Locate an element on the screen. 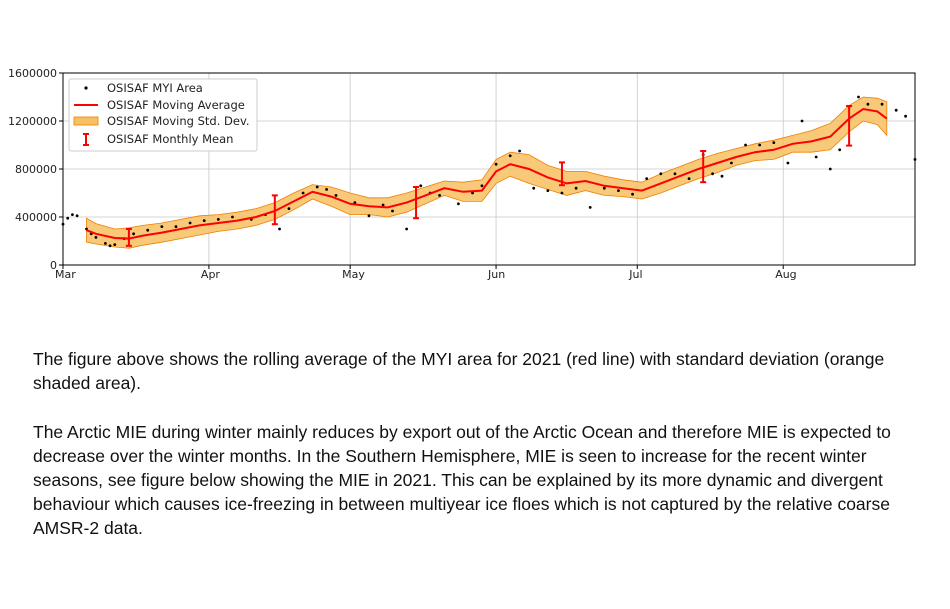 Image resolution: width=950 pixels, height=609 pixels. x-tick-label: Aug is located at coordinates (785, 274).